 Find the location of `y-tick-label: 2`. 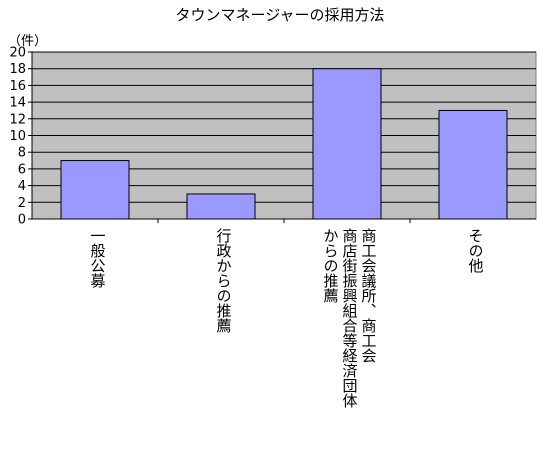

y-tick-label: 2 is located at coordinates (22, 203).